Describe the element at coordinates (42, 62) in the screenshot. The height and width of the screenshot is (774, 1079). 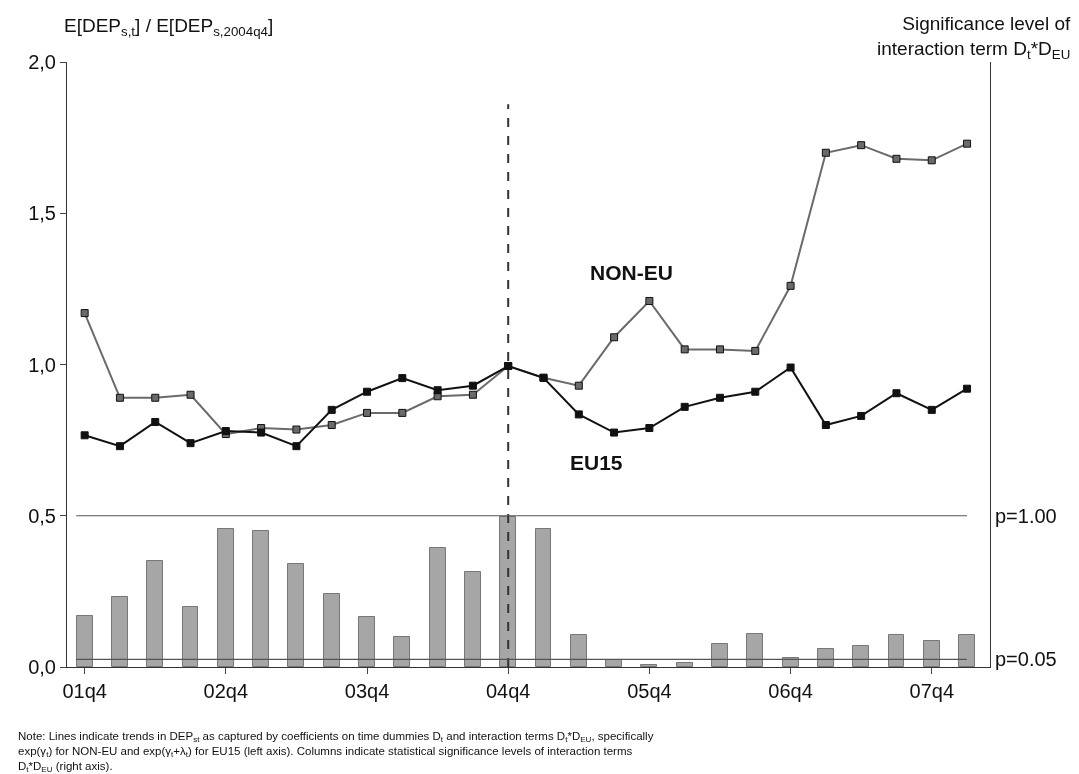
I see `y-tick-label: 2,0` at that location.